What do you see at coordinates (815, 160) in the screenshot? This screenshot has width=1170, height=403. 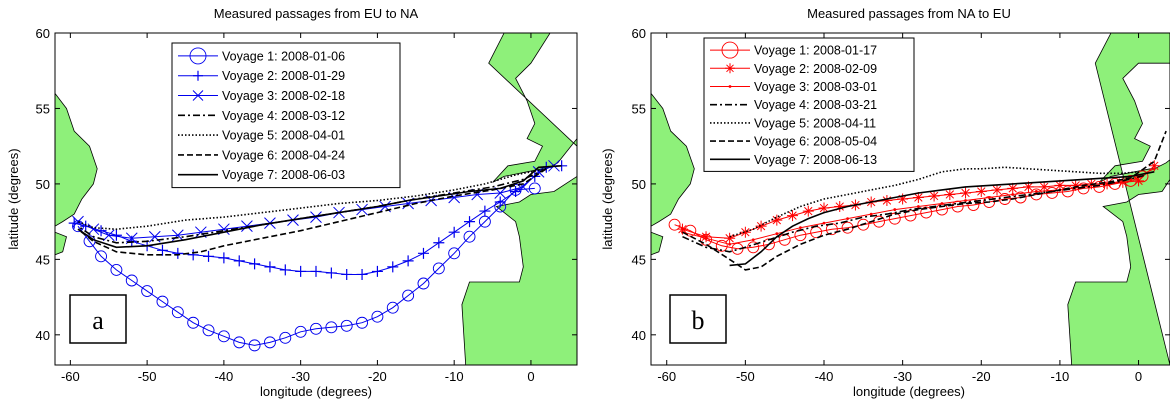 I see `legend-label: Voyage 7: 2008-06-13` at bounding box center [815, 160].